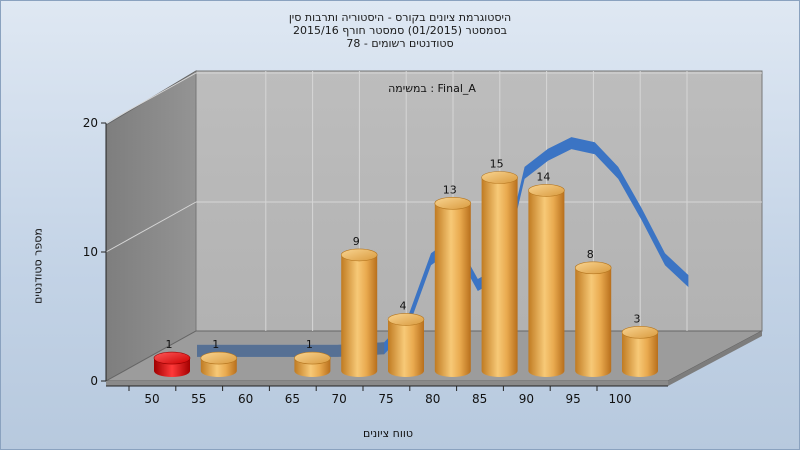  I want to click on chart-annotation: במשימה : Final_A, so click(432, 88).